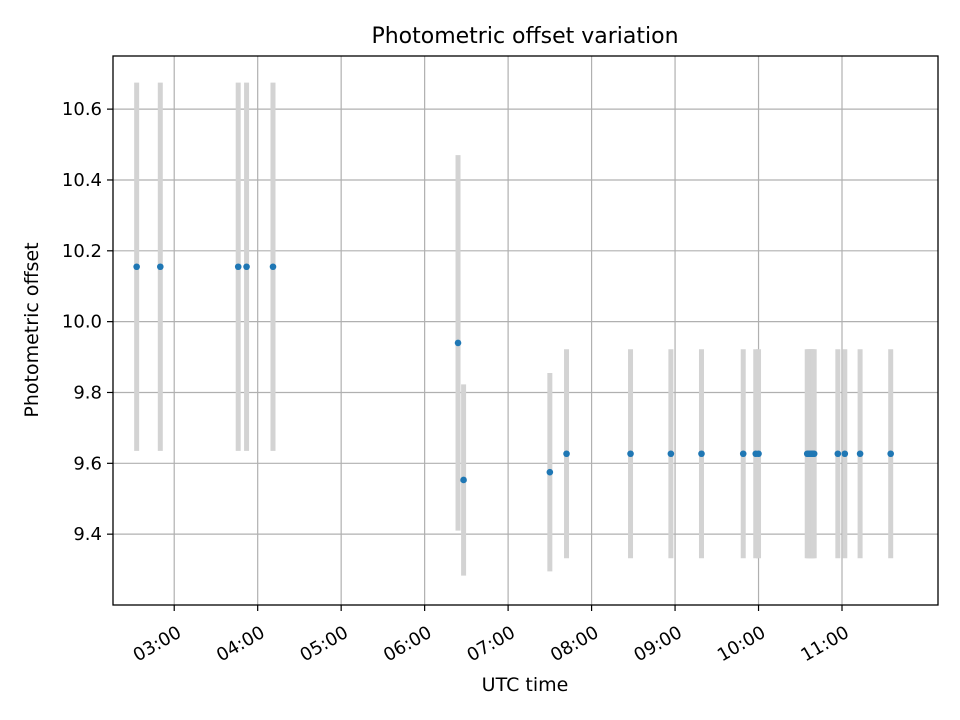 The image size is (960, 720). What do you see at coordinates (82, 180) in the screenshot?
I see `y-tick-label: 10.4` at bounding box center [82, 180].